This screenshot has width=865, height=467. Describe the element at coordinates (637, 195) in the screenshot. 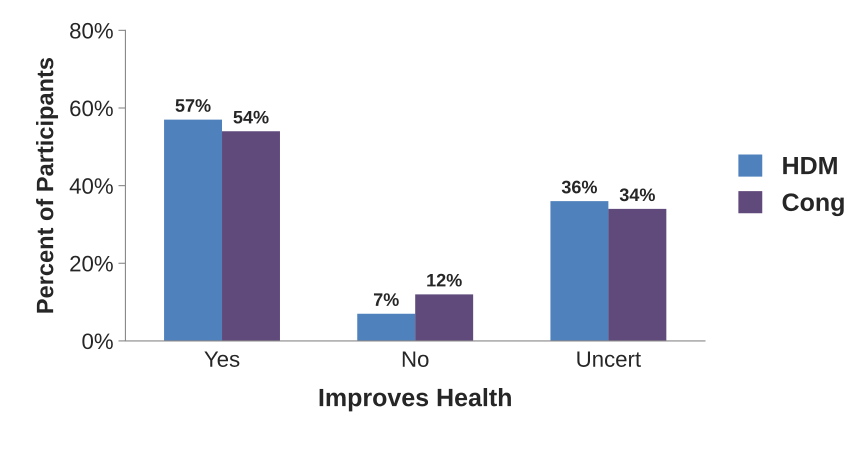

I see `data-label: 34%` at that location.